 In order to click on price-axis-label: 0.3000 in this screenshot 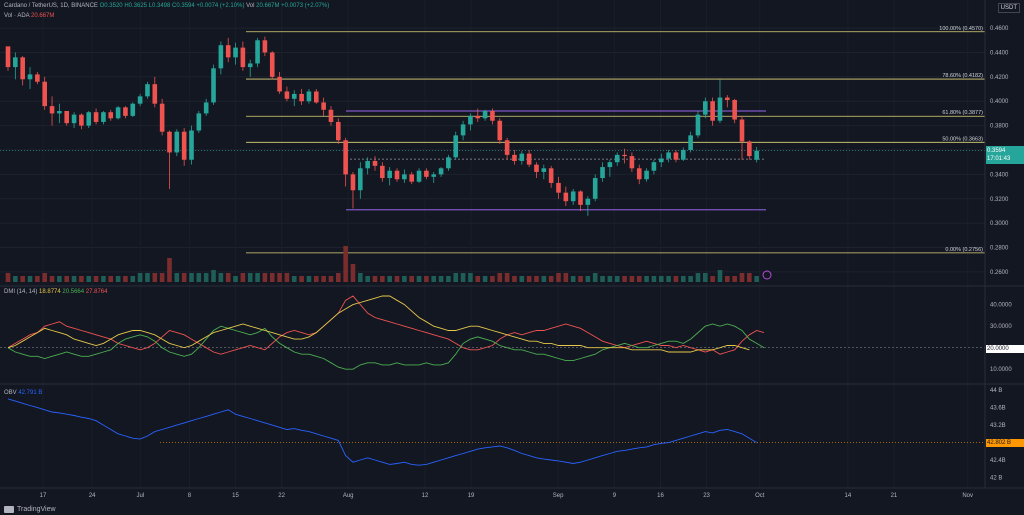, I will do `click(999, 224)`.